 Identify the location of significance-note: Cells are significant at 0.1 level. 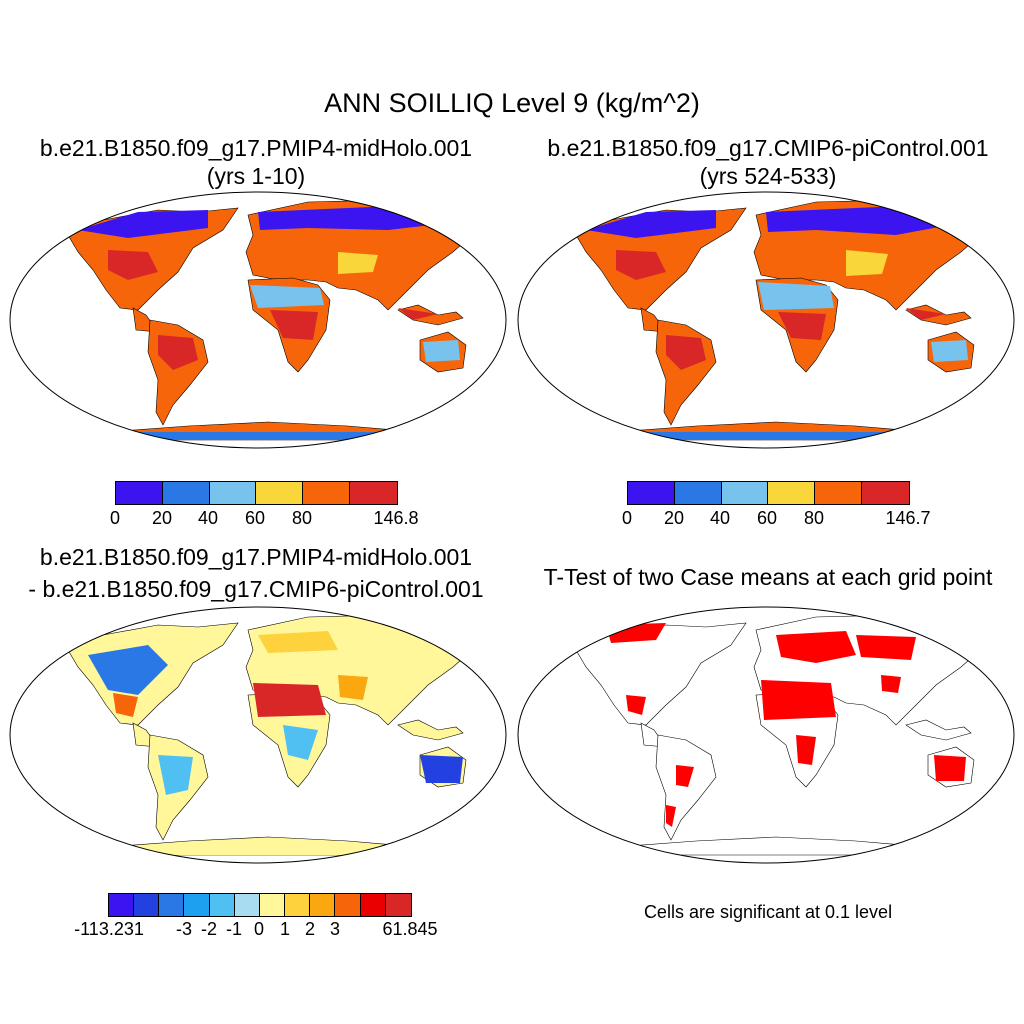
(768, 912).